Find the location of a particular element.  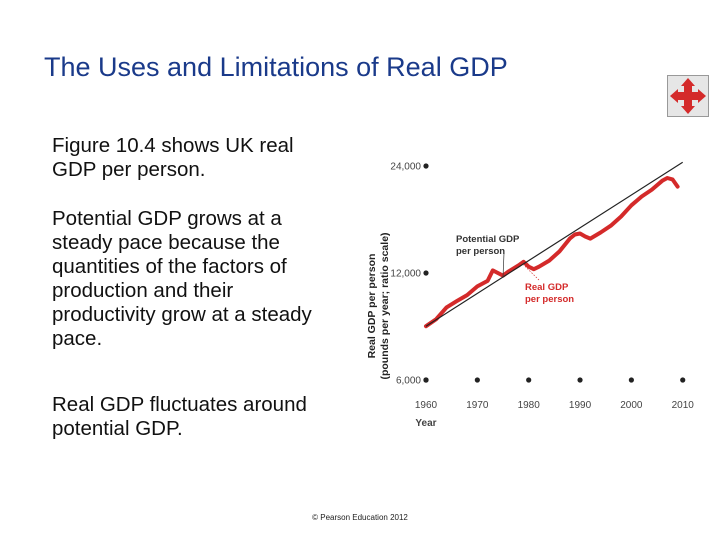

x-tick-label: 2010 is located at coordinates (683, 405).